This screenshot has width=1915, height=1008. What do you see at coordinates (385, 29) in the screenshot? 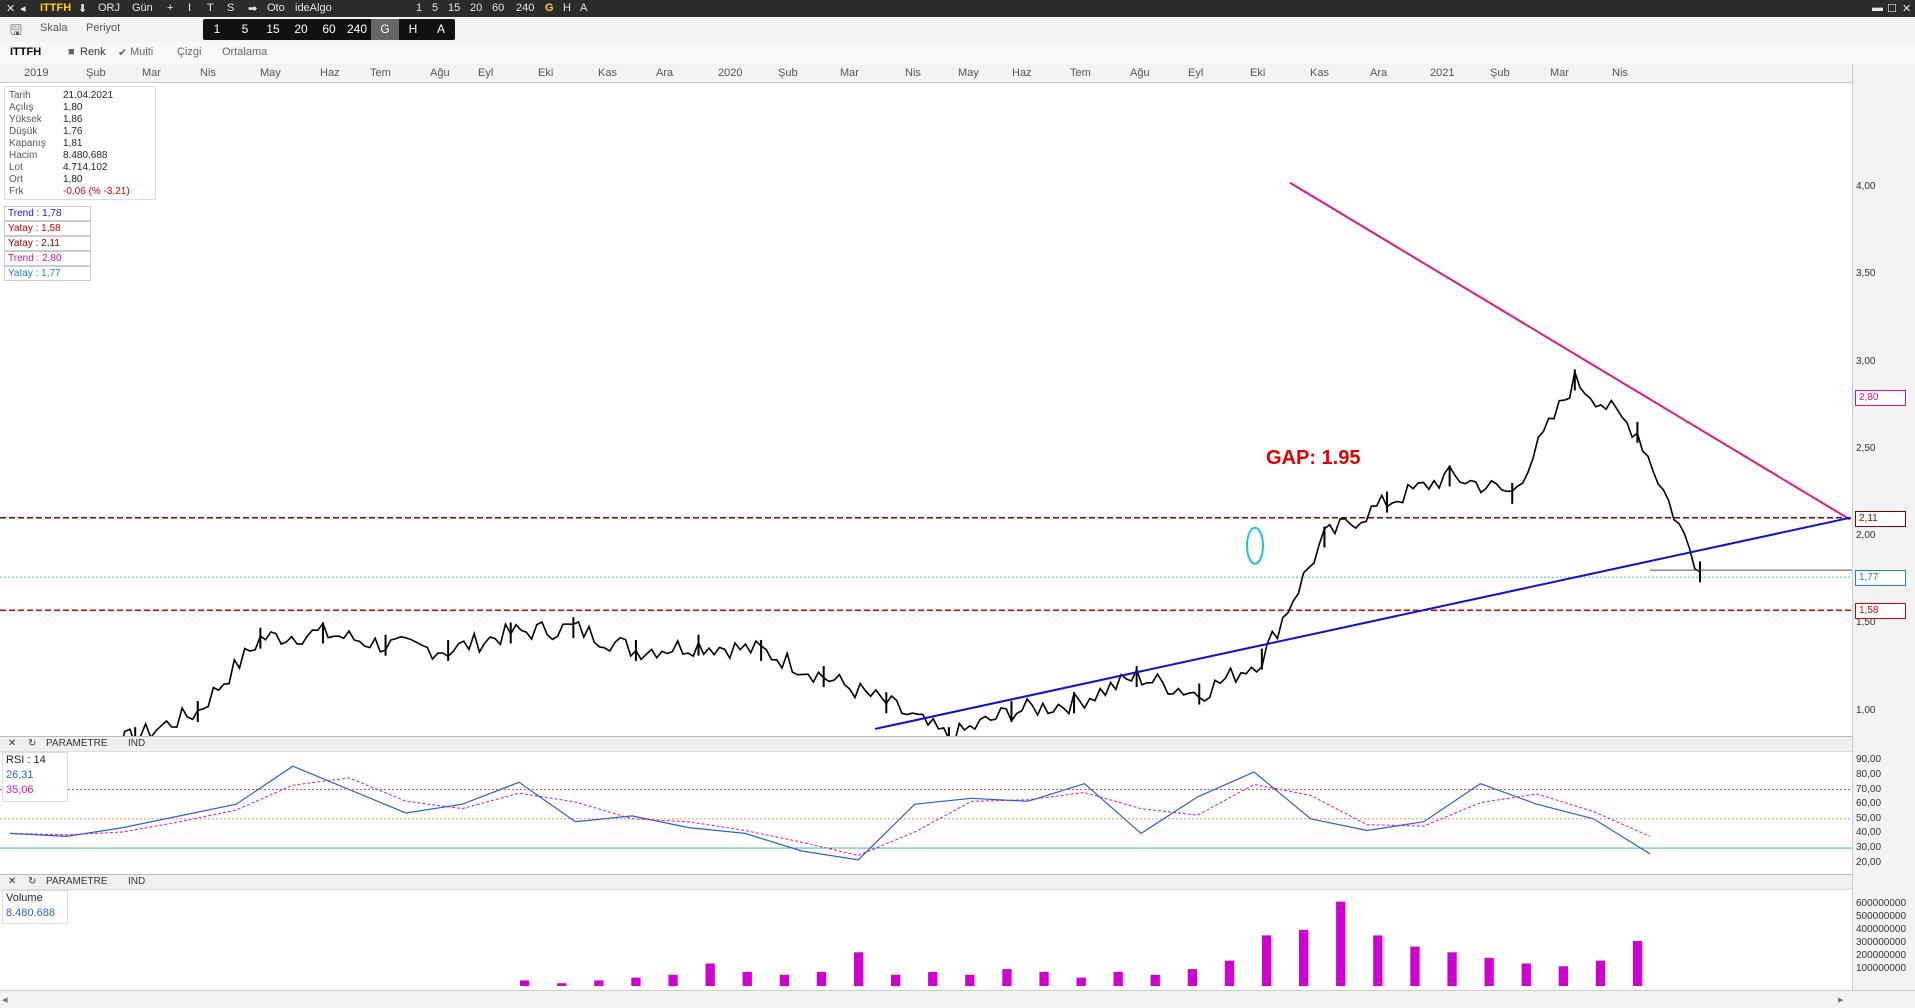
I see `period-btn-g: G` at bounding box center [385, 29].